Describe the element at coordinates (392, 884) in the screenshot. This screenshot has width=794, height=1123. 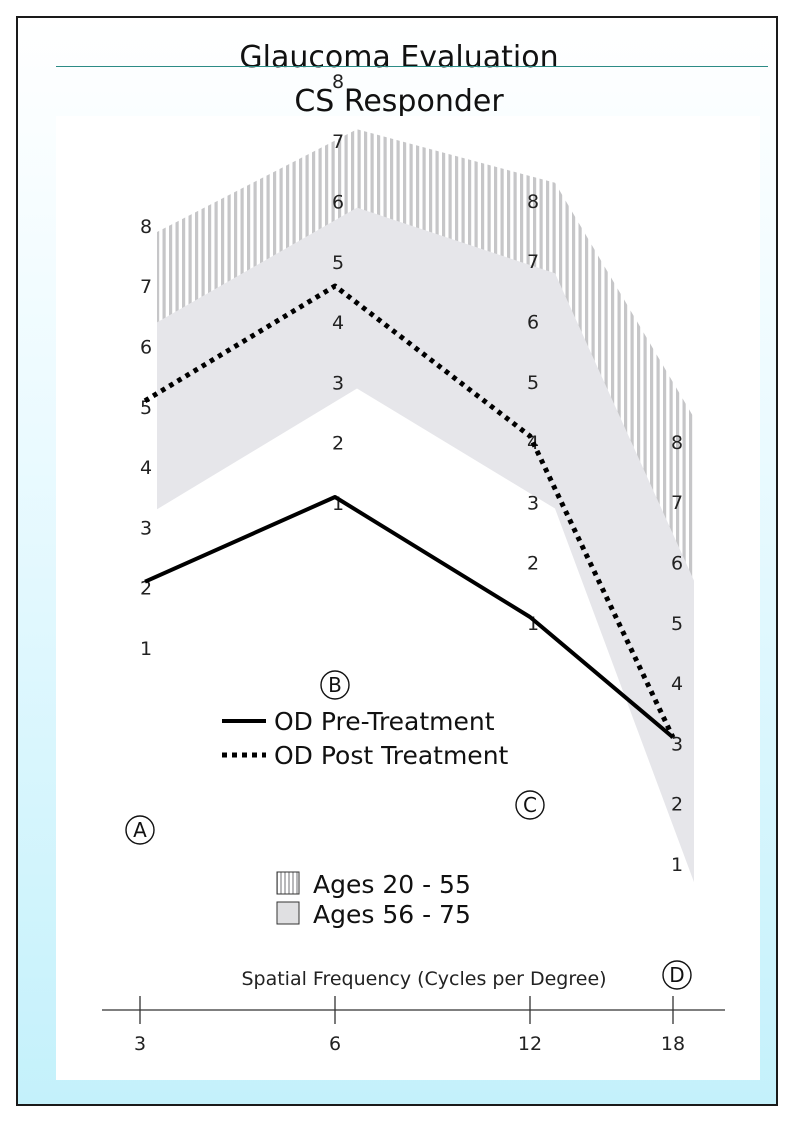
I see `legend-label-band-ages-20-55: Ages 20 - 55` at that location.